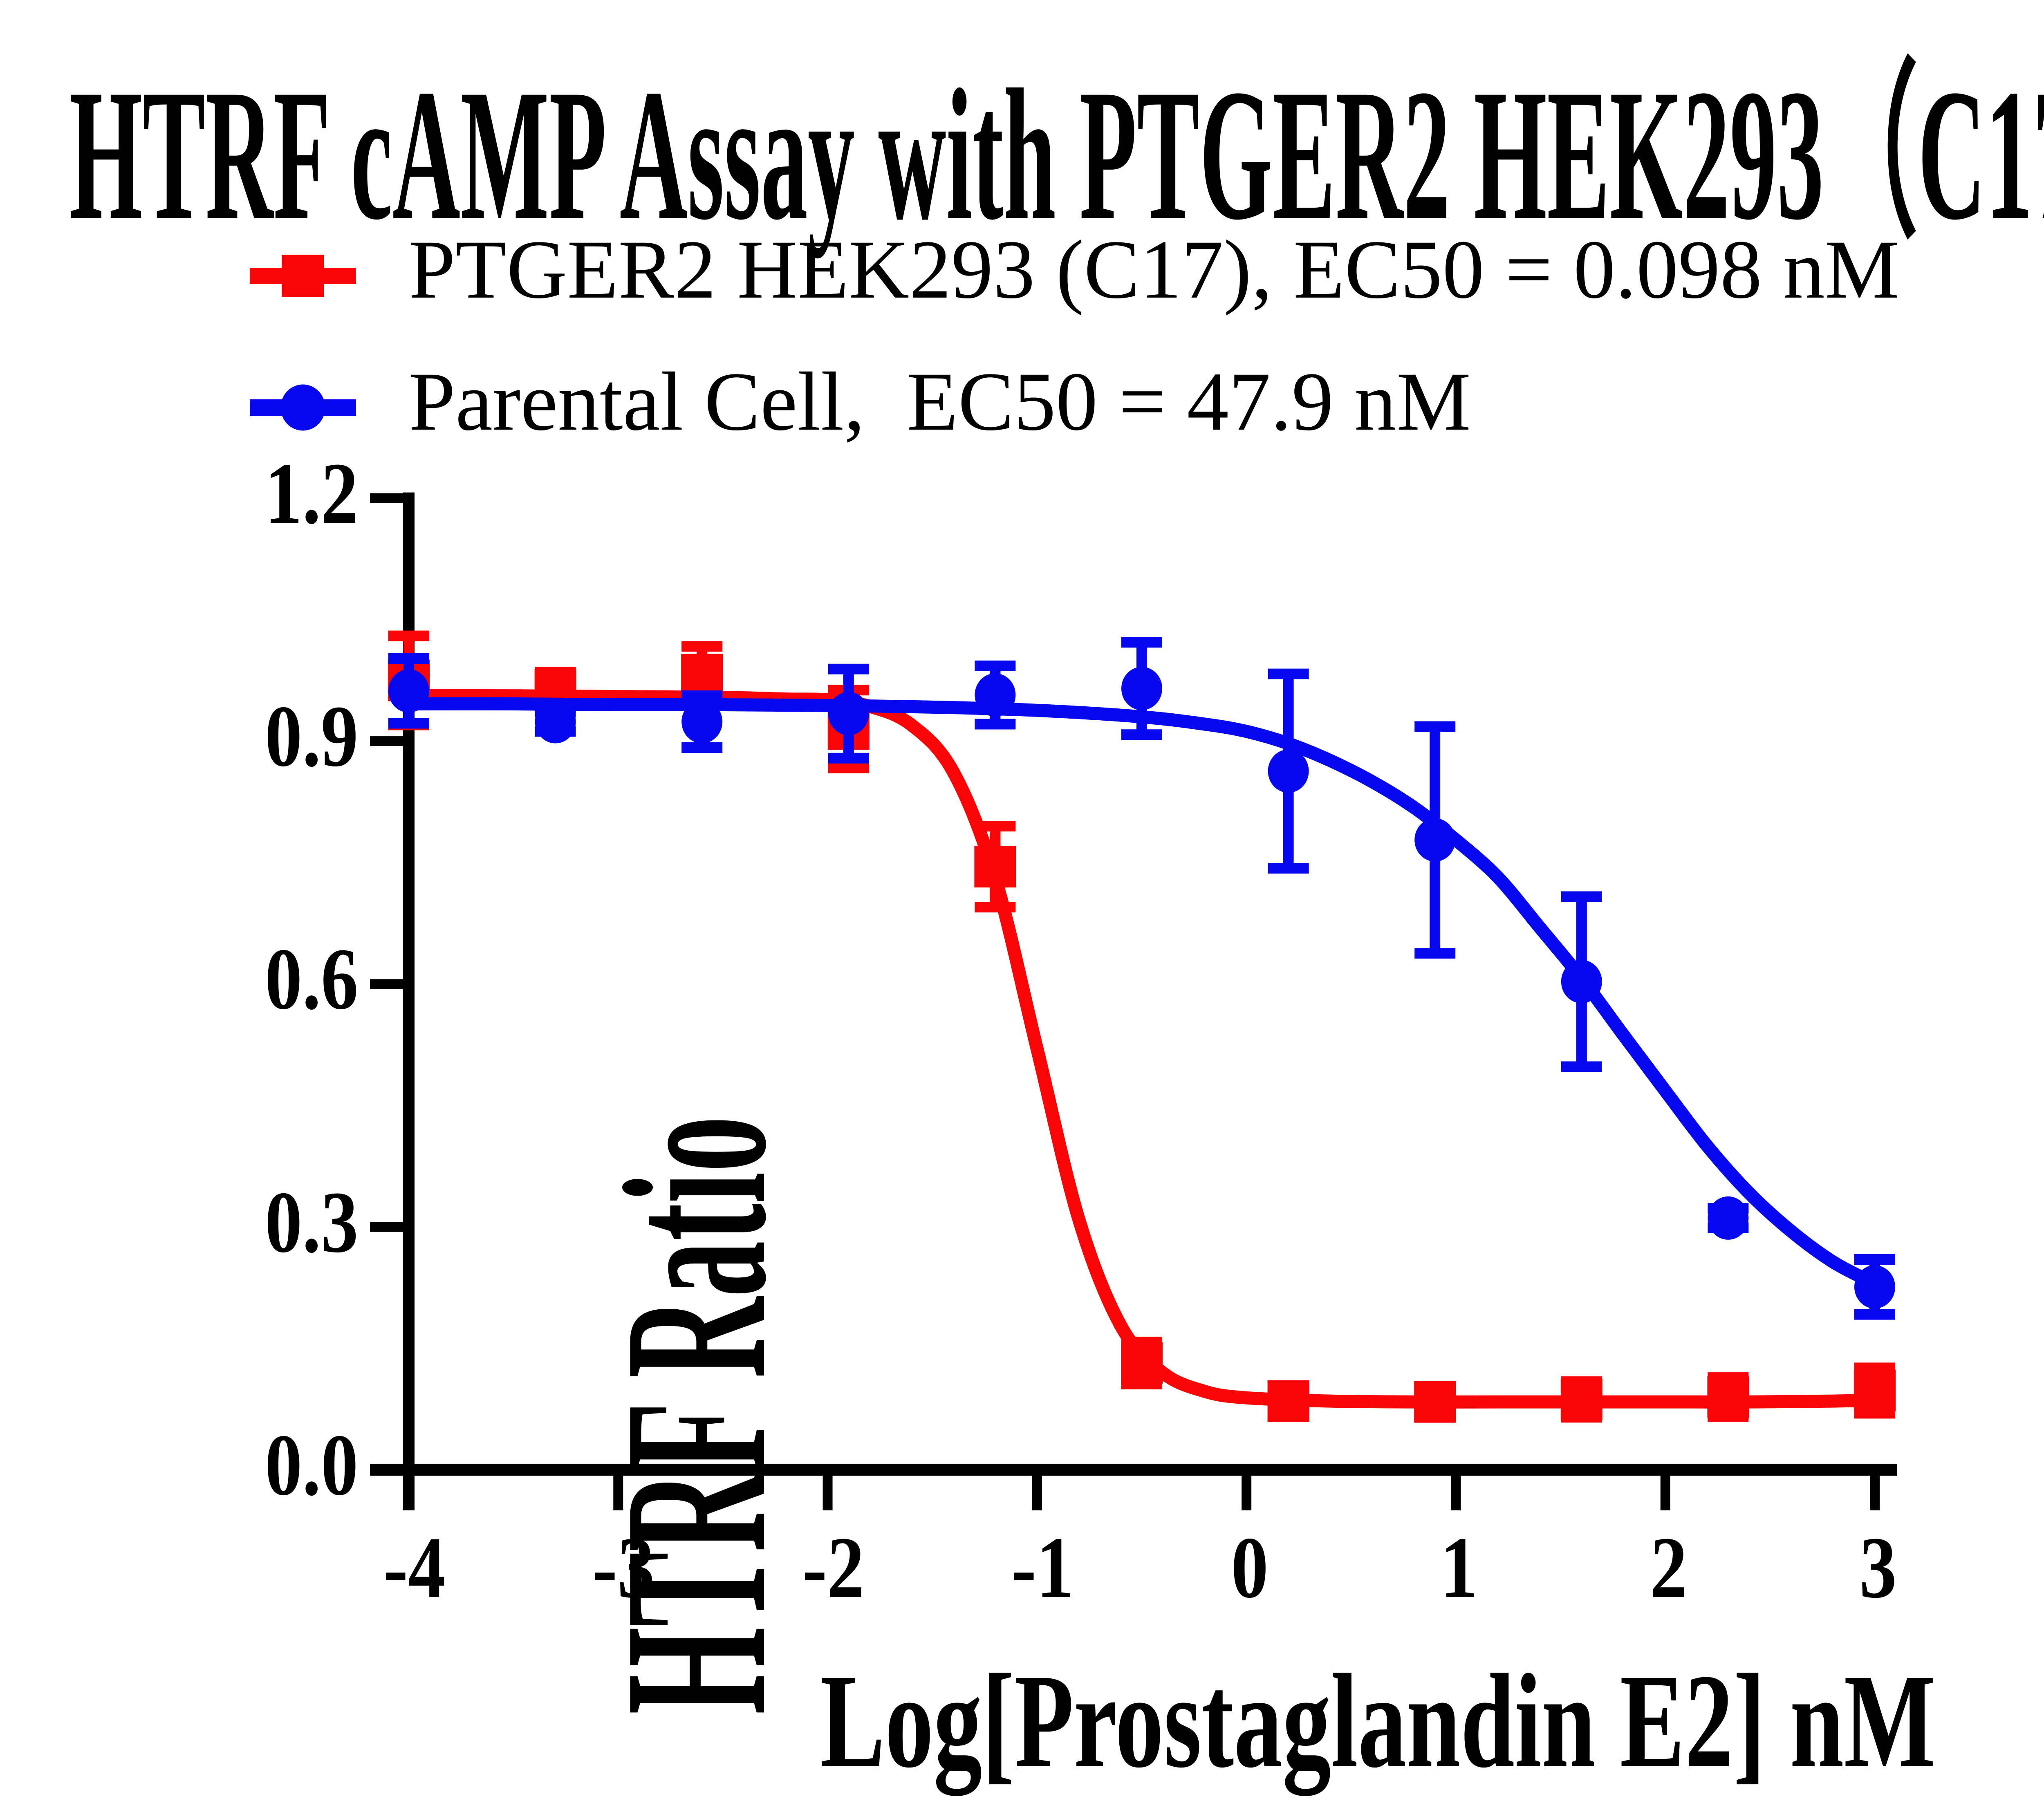 Image resolution: width=2044 pixels, height=1819 pixels. What do you see at coordinates (1250, 1567) in the screenshot?
I see `x-tick-label: 0` at bounding box center [1250, 1567].